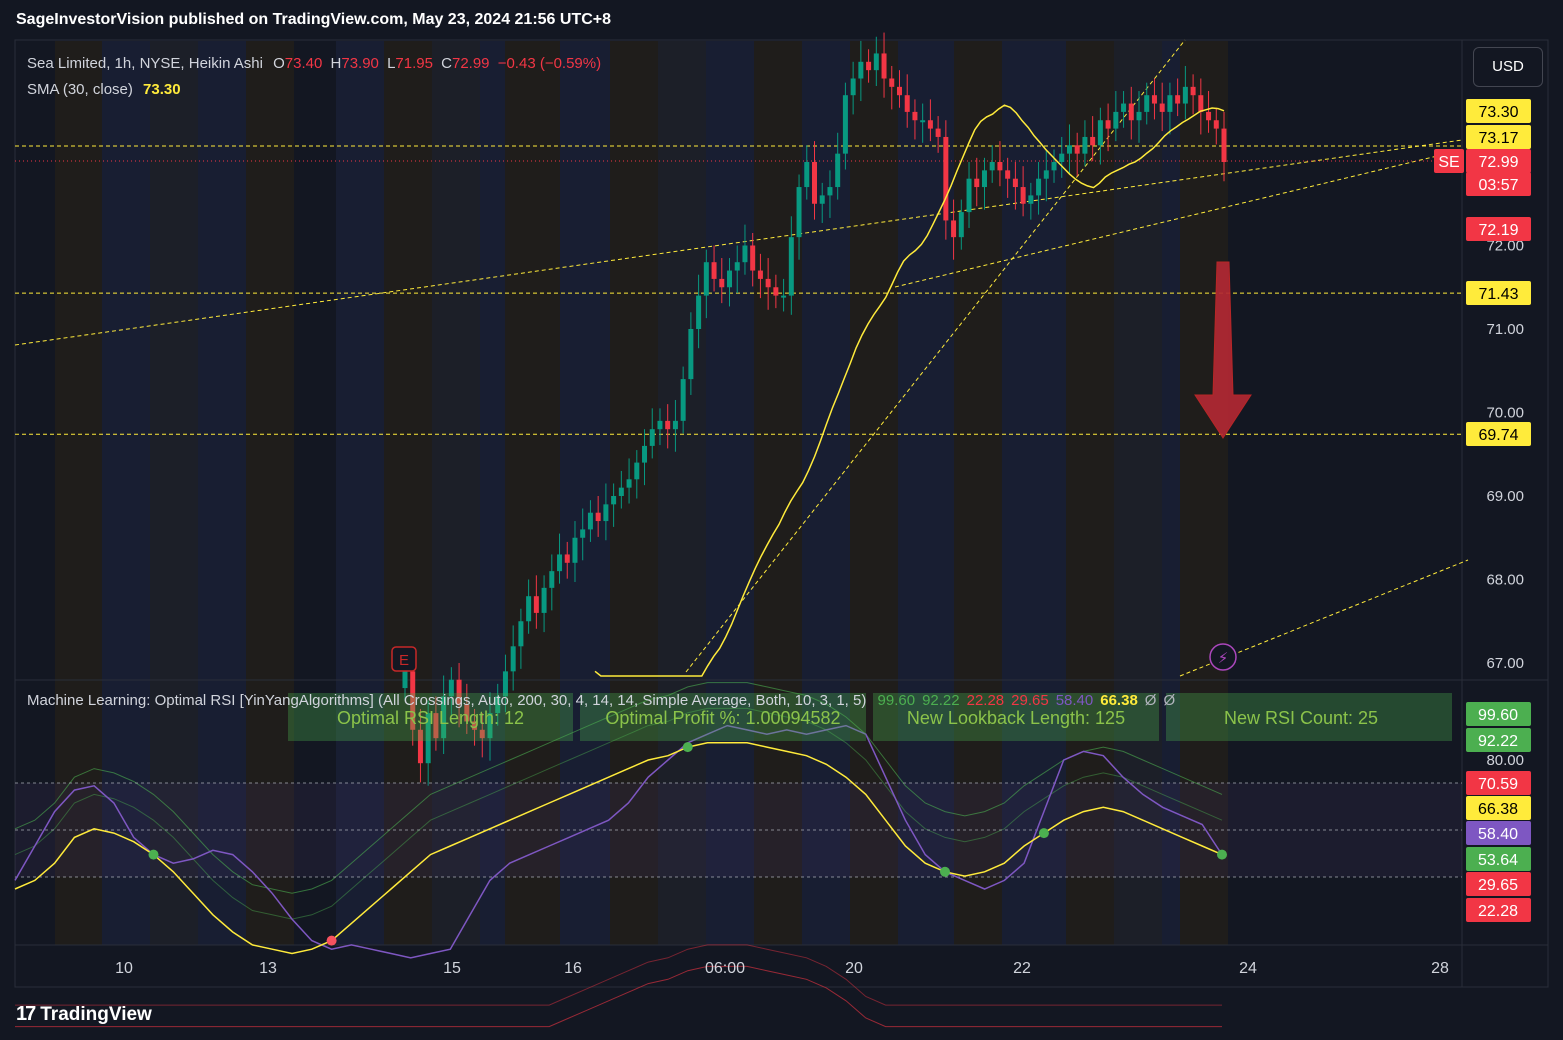 This screenshot has width=1563, height=1040. I want to click on earnings-marker: E, so click(404, 659).